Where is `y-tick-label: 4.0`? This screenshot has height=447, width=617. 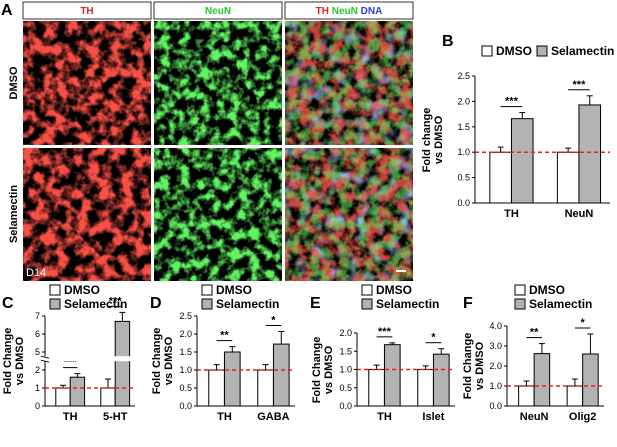
y-tick-label: 4.0 is located at coordinates (495, 326).